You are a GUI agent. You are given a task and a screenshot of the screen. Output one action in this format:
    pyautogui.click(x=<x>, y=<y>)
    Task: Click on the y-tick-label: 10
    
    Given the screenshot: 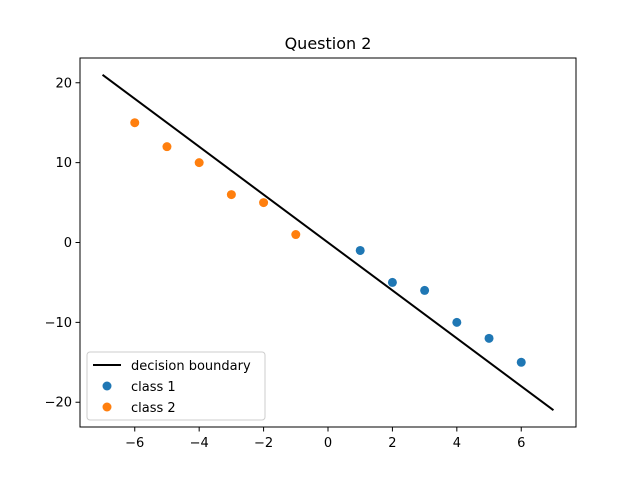 What is the action you would take?
    pyautogui.click(x=63, y=163)
    